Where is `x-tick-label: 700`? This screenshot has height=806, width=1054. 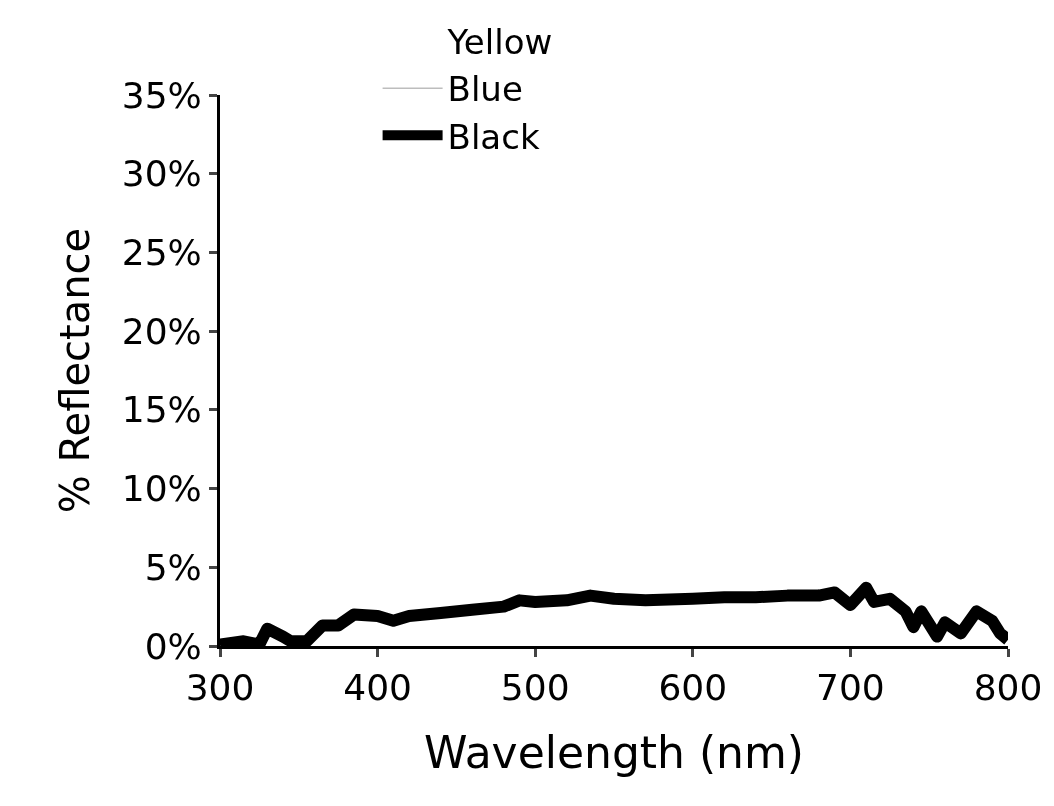 x-tick-label: 700 is located at coordinates (850, 688).